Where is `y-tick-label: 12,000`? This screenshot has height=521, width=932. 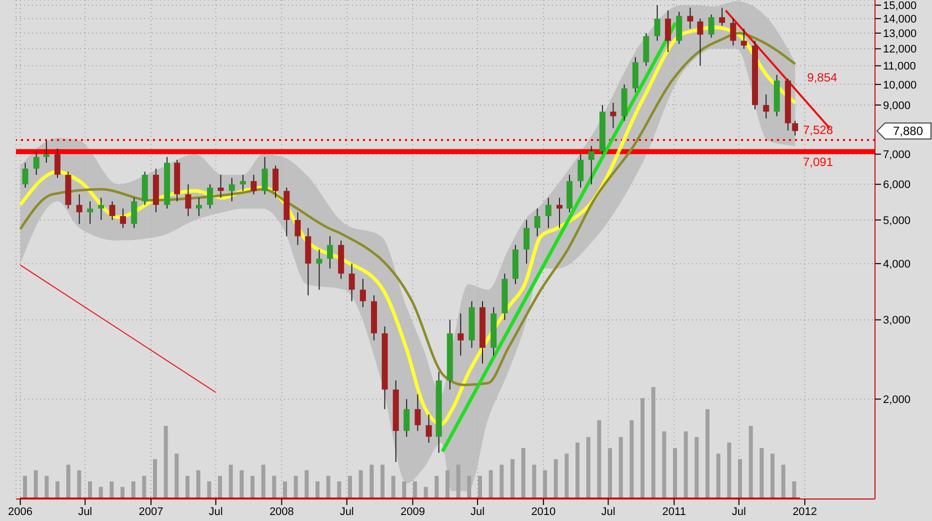 y-tick-label: 12,000 is located at coordinates (900, 50).